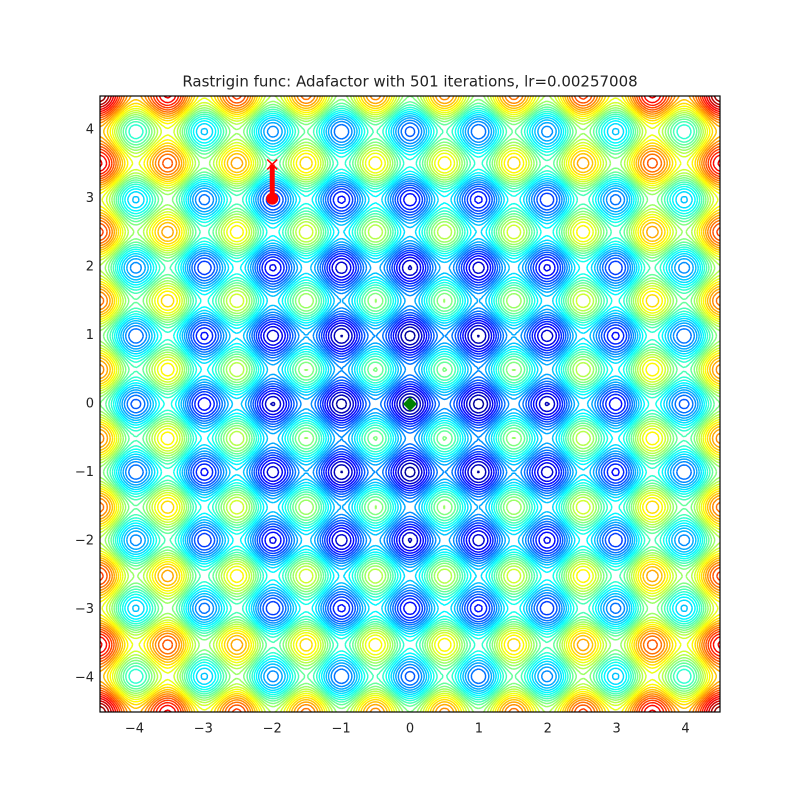 This screenshot has height=804, width=800. What do you see at coordinates (84, 540) in the screenshot?
I see `y-tick-label: −2` at bounding box center [84, 540].